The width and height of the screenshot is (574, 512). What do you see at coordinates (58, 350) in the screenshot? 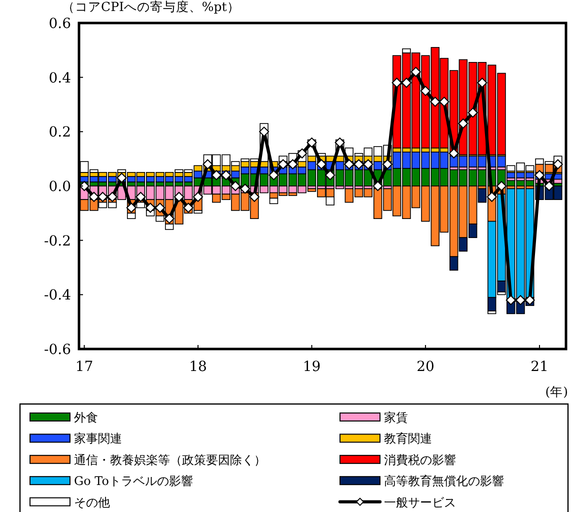
I see `y-tick-label: -0.6` at bounding box center [58, 350].